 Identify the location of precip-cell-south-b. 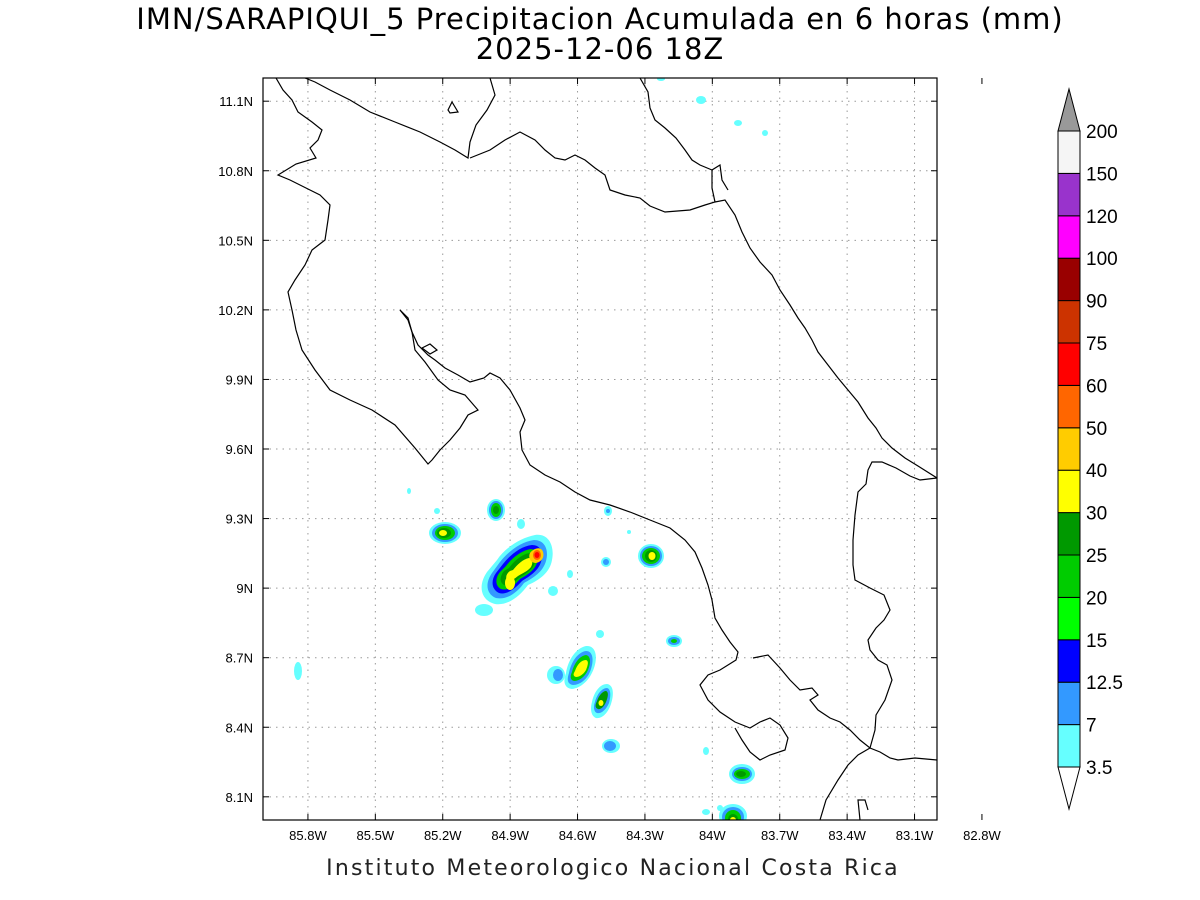
(605, 718).